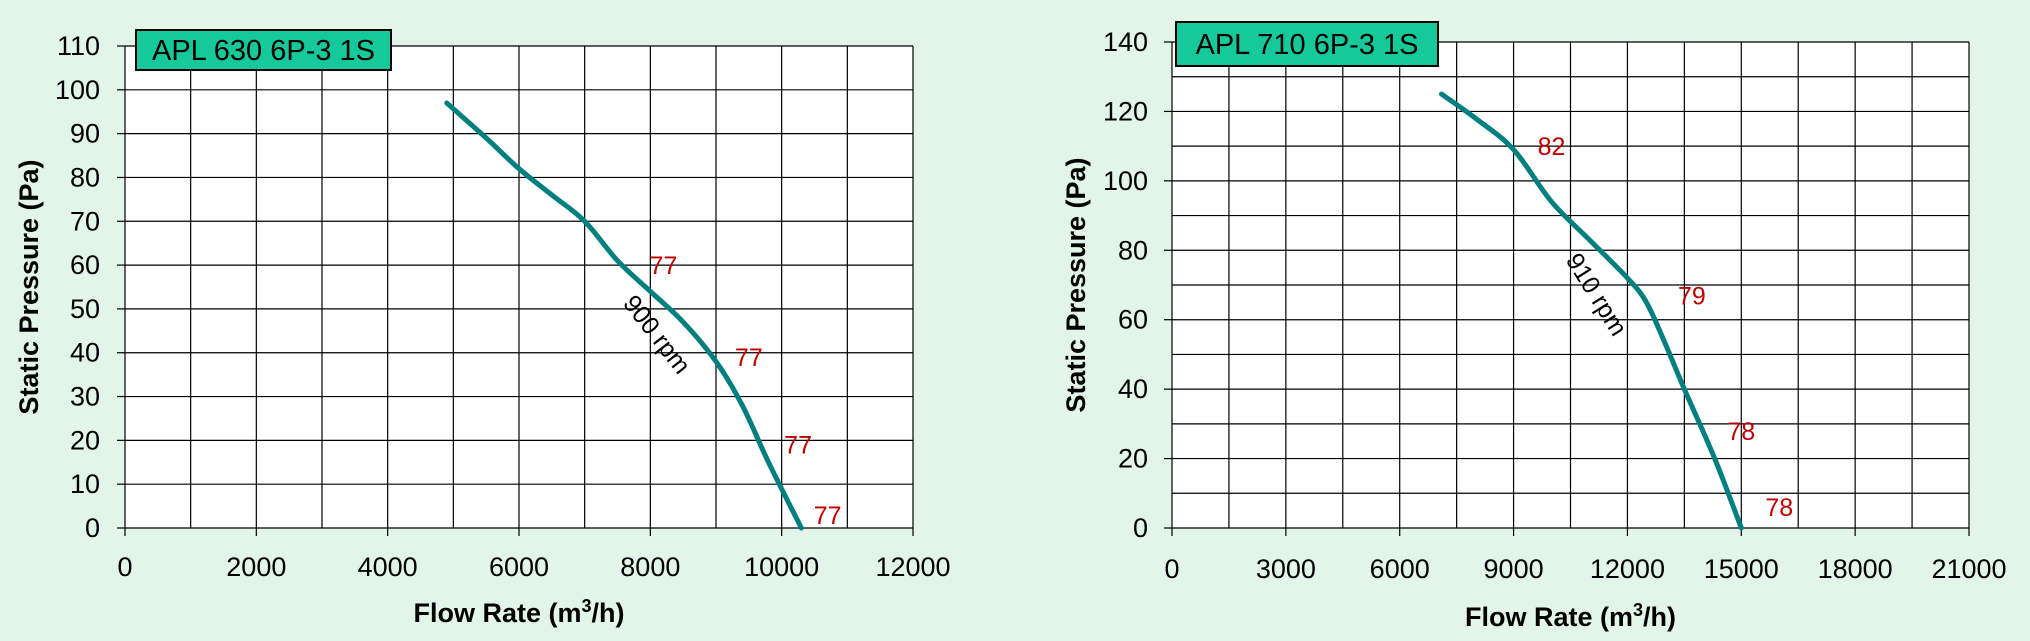 The image size is (2030, 641). Describe the element at coordinates (1552, 147) in the screenshot. I see `noise-level-annotation: 82` at that location.